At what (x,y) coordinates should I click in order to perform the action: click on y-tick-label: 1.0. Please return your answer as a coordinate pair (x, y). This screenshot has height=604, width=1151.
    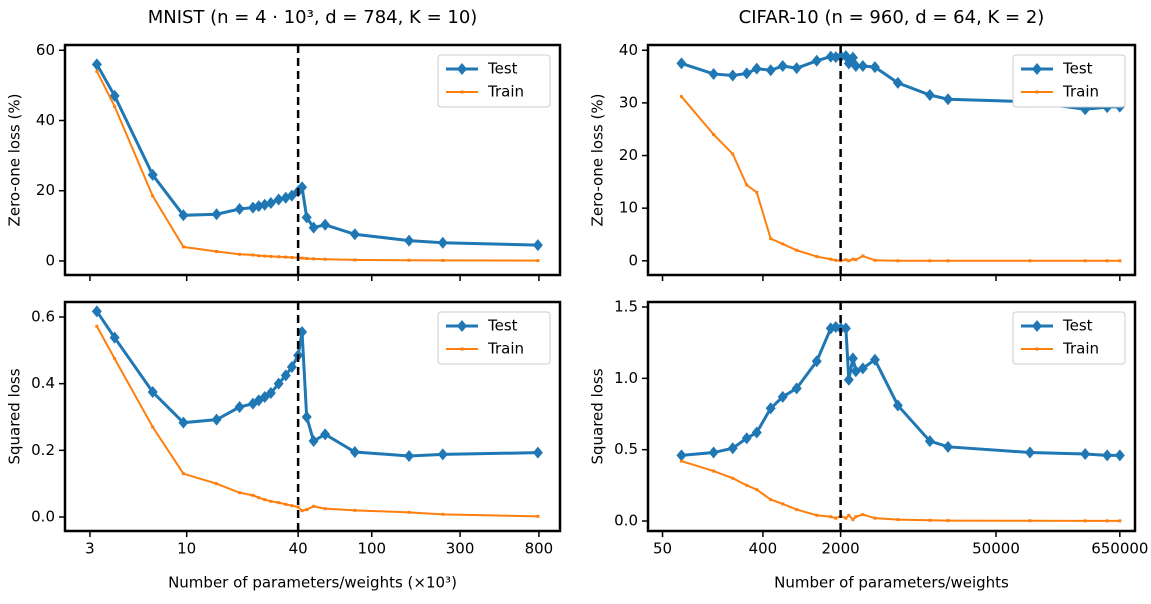
    Looking at the image, I should click on (626, 378).